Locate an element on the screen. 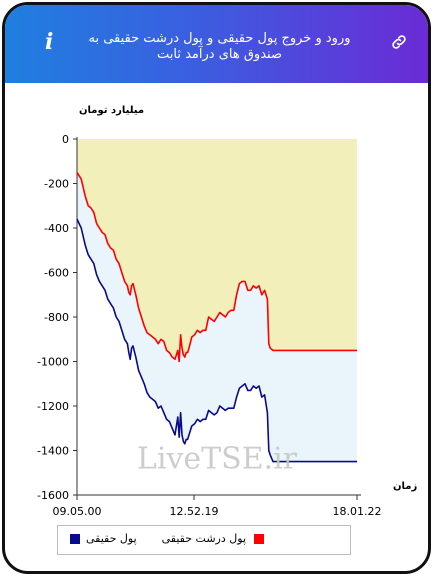  info-icon: i is located at coordinates (49, 42).